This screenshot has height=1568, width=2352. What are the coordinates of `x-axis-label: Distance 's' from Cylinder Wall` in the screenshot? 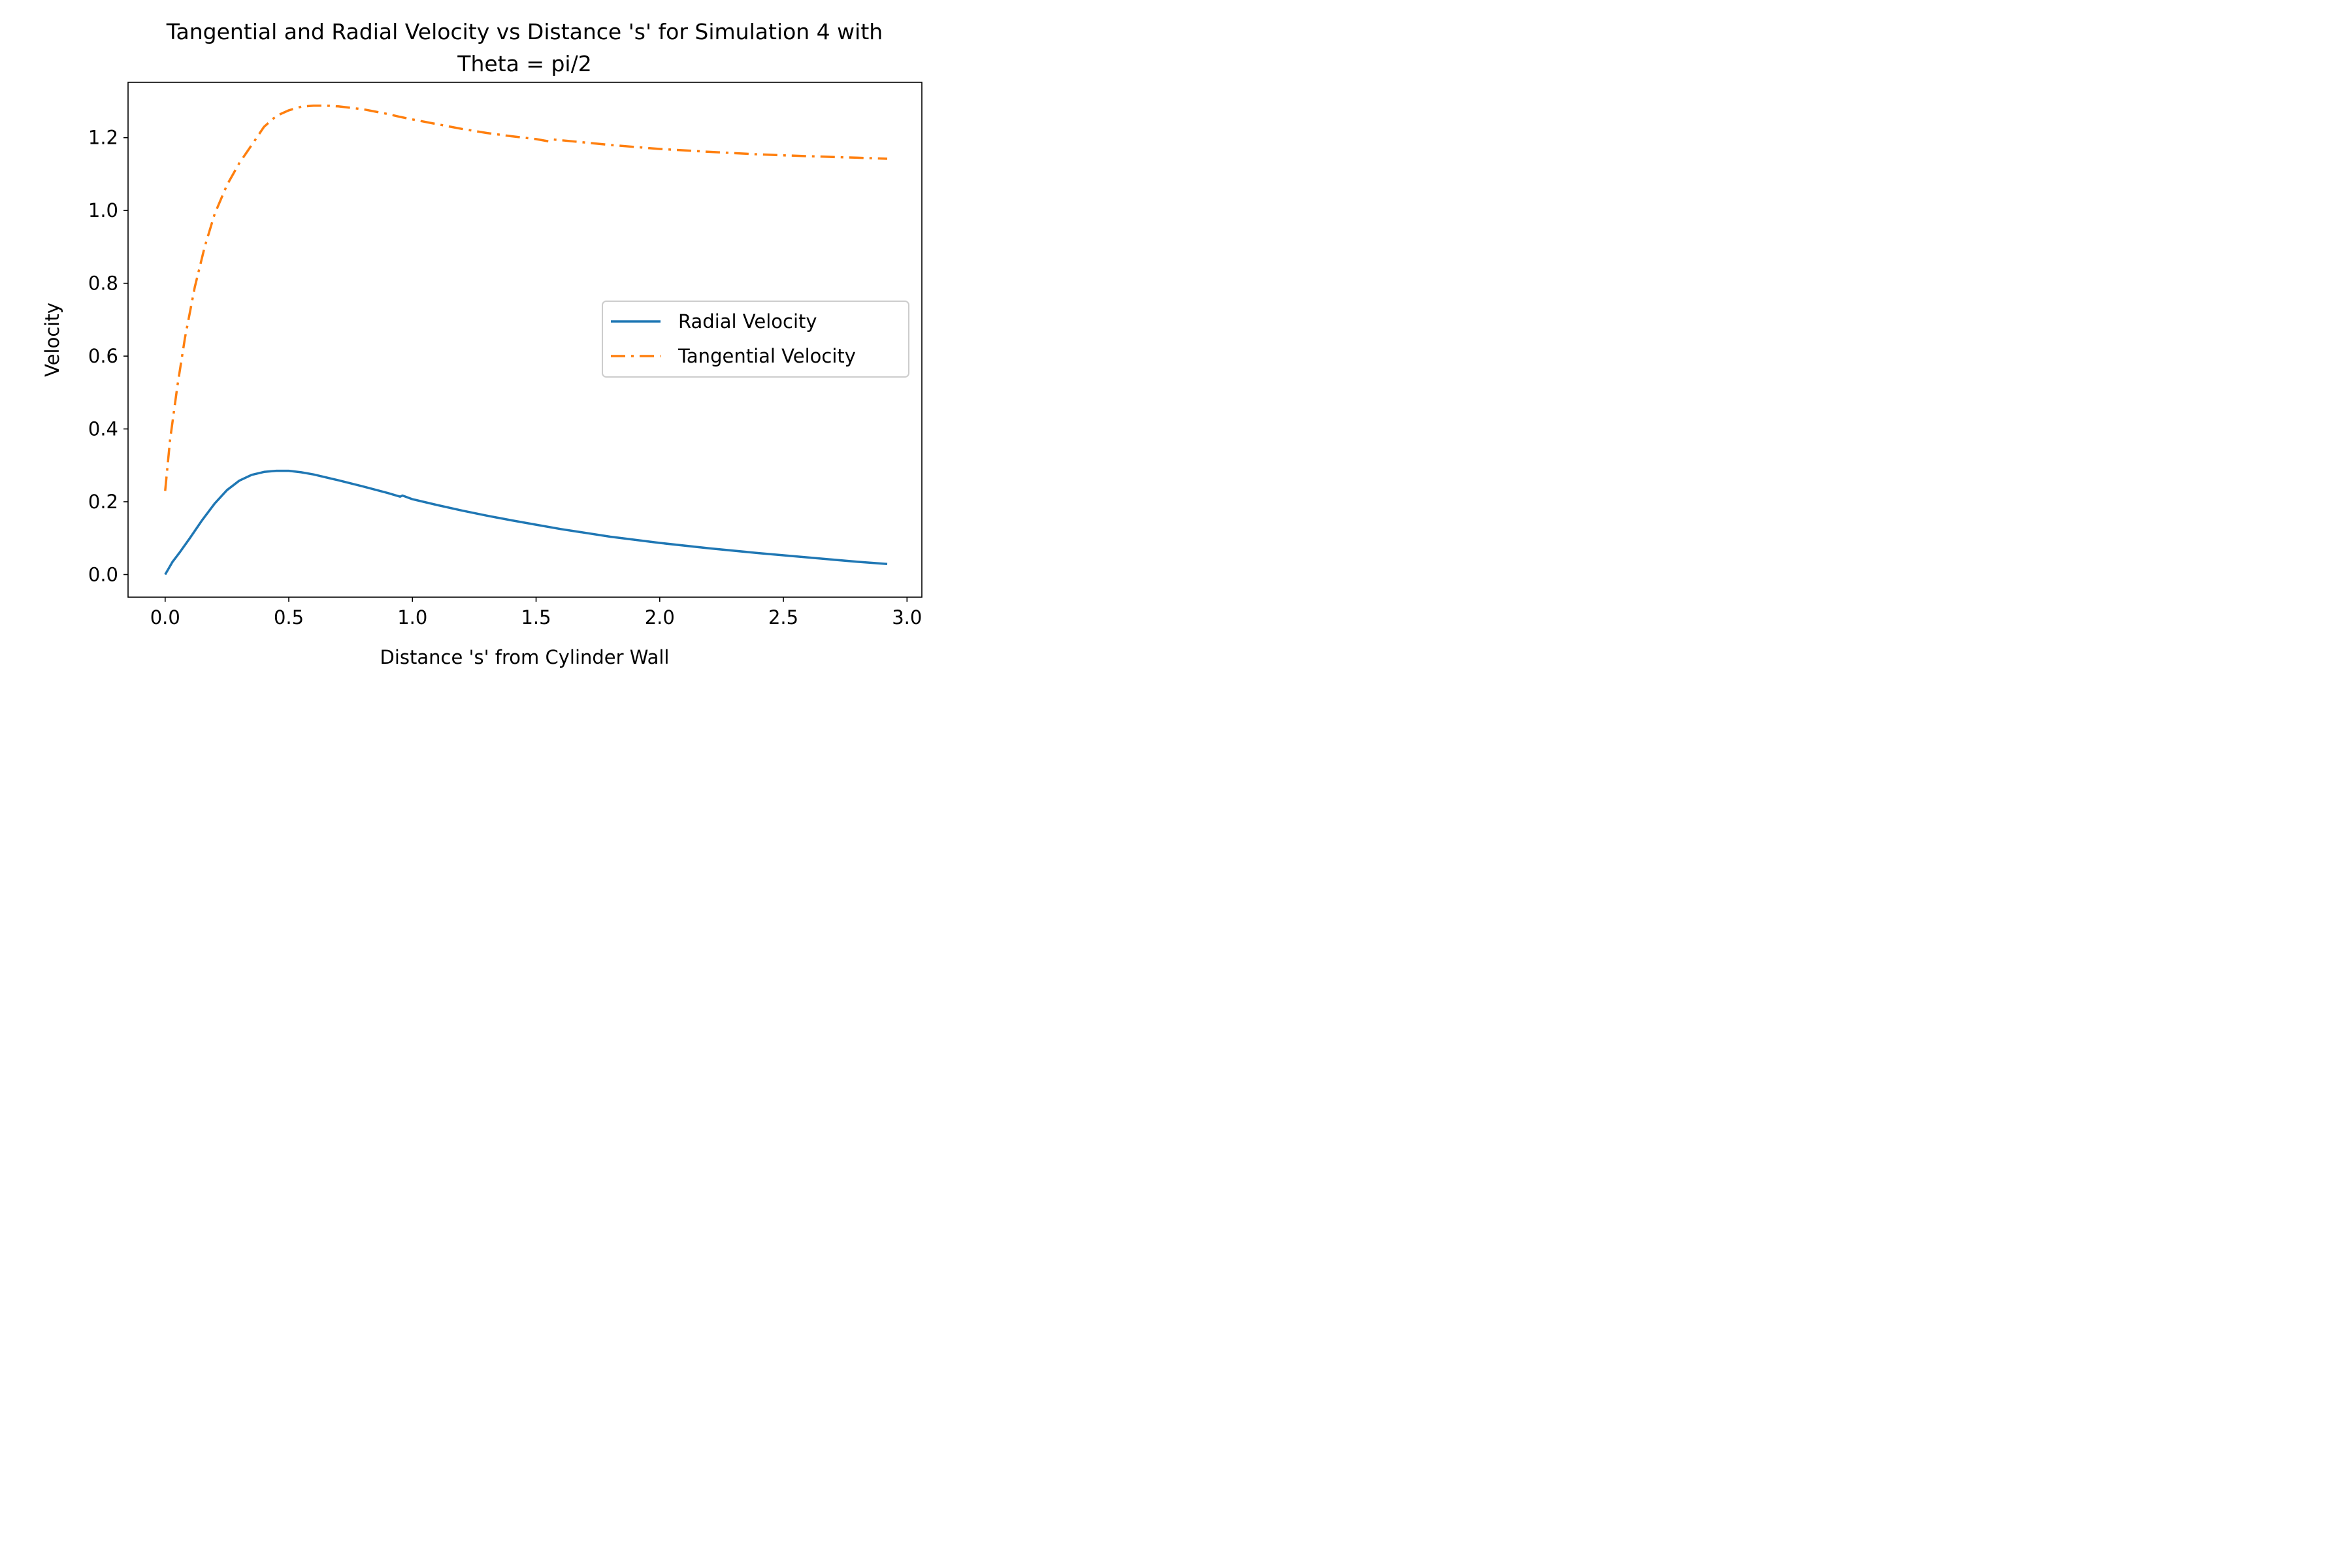 It's located at (524, 657).